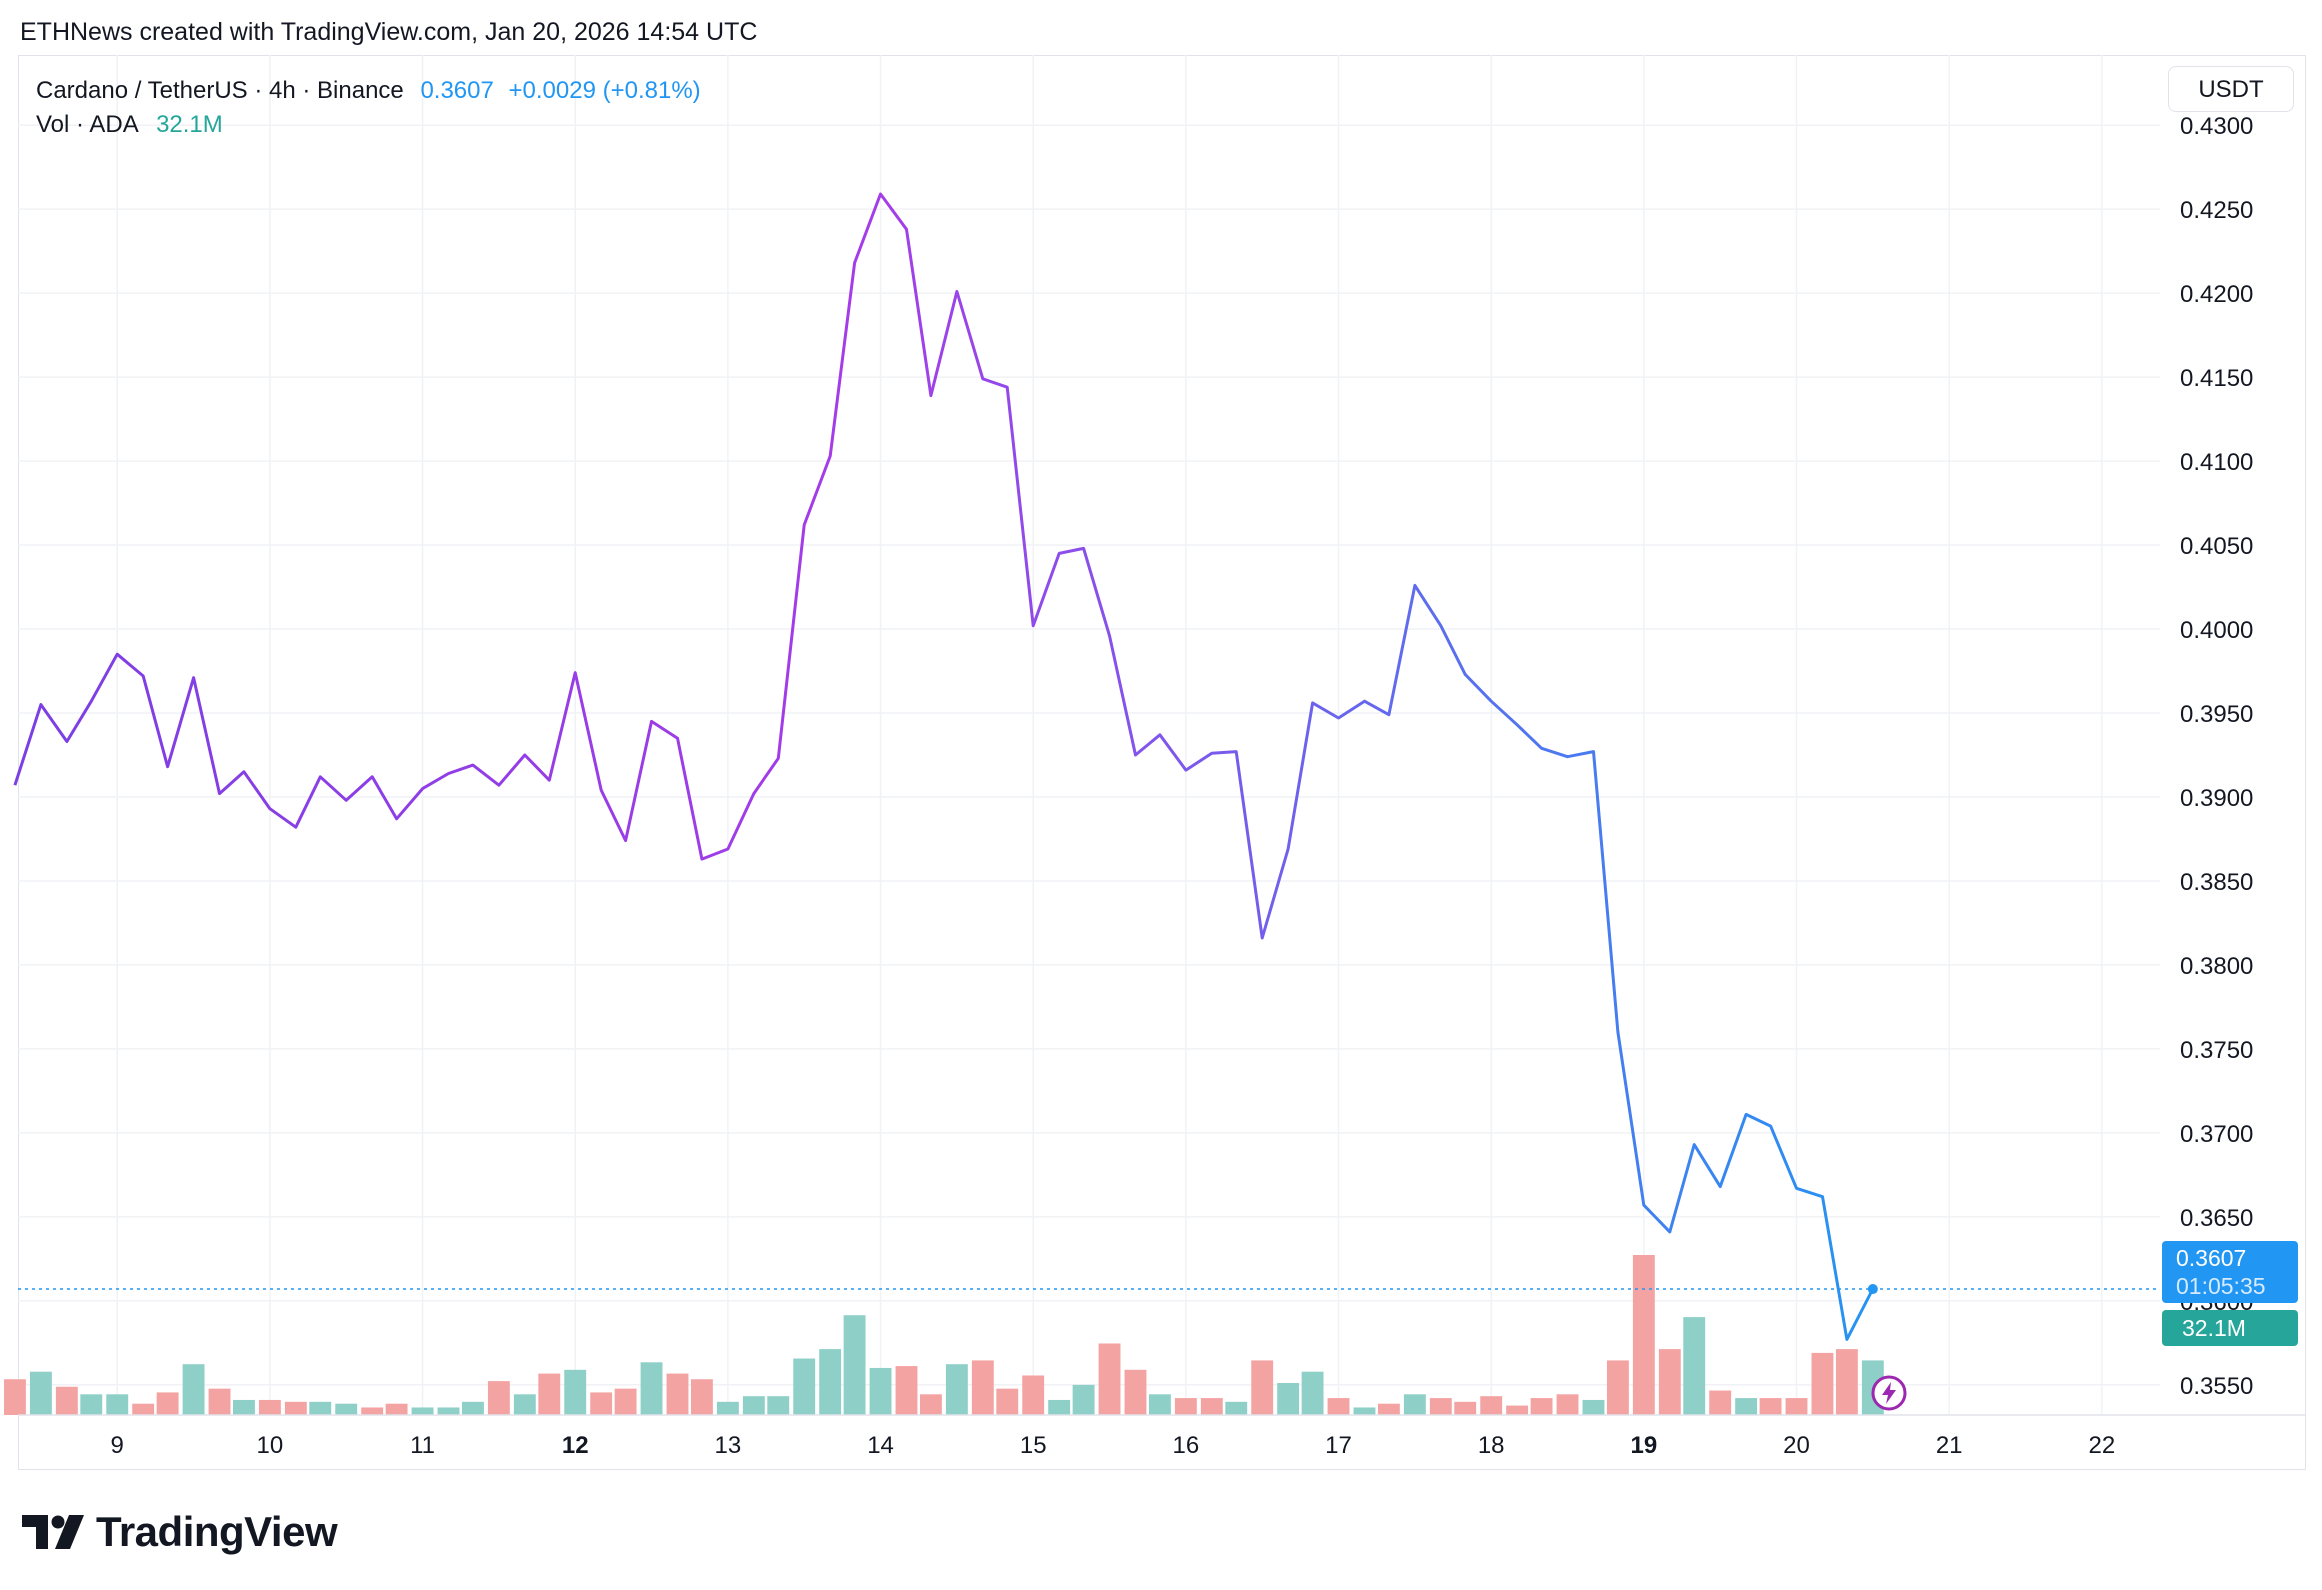 This screenshot has height=1590, width=2322. Describe the element at coordinates (2216, 1134) in the screenshot. I see `y-tick-label: 0.3700` at that location.